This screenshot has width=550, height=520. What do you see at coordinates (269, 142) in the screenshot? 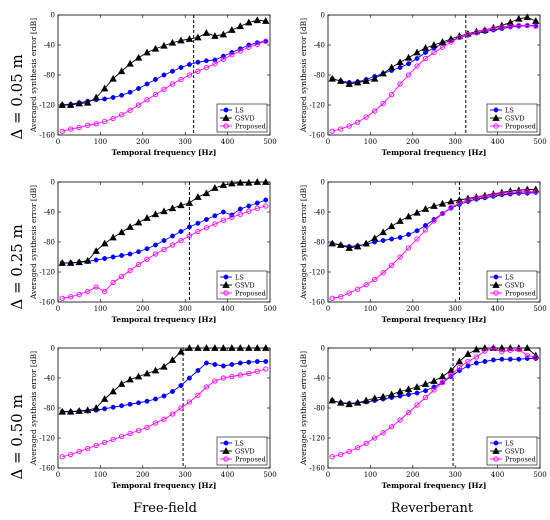
I see `x-tick-label: 500` at bounding box center [269, 142].